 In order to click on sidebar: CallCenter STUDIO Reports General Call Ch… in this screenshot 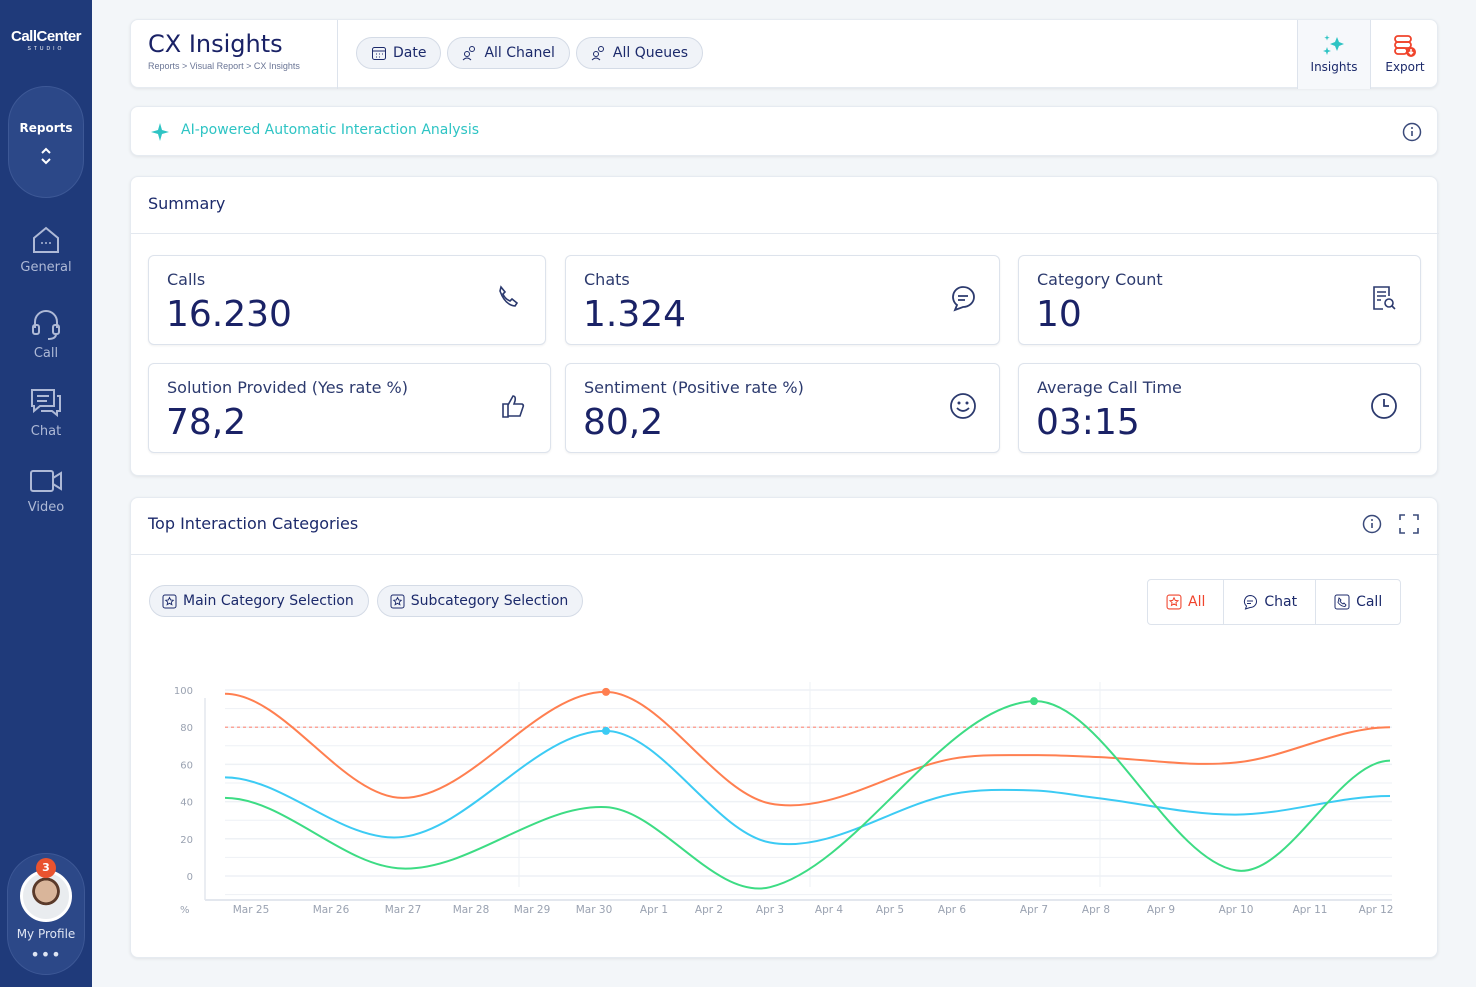, I will do `click(46, 493)`.